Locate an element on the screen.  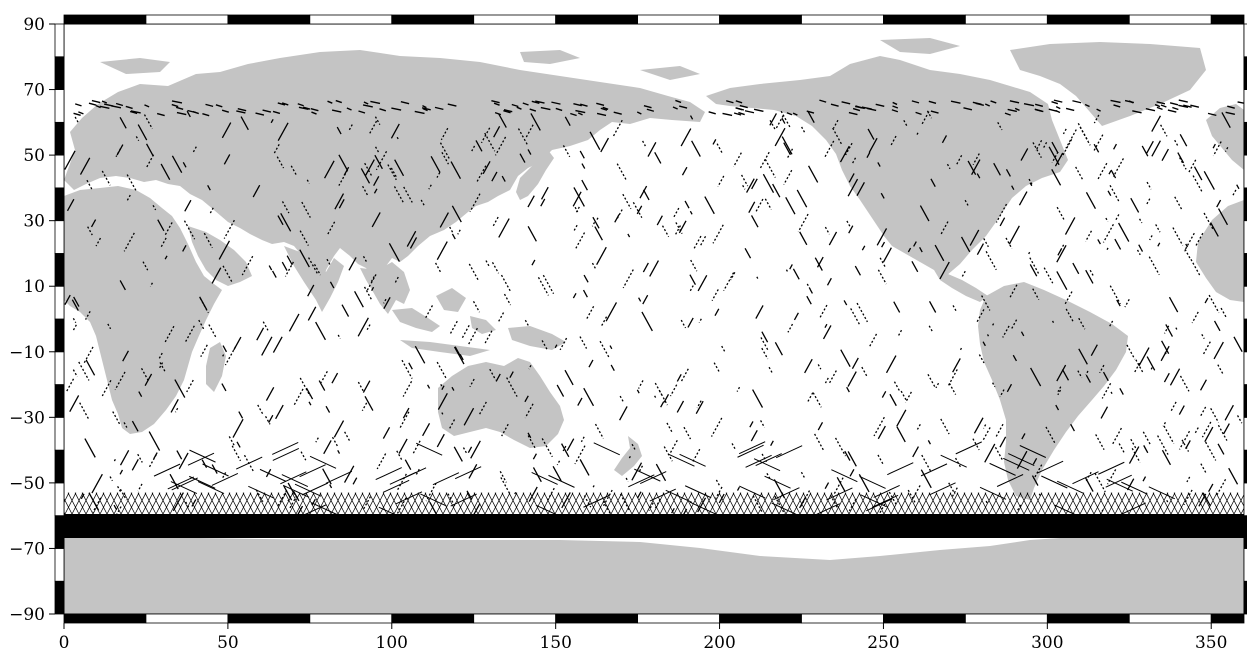
x-tick-label: 350 is located at coordinates (1211, 643).